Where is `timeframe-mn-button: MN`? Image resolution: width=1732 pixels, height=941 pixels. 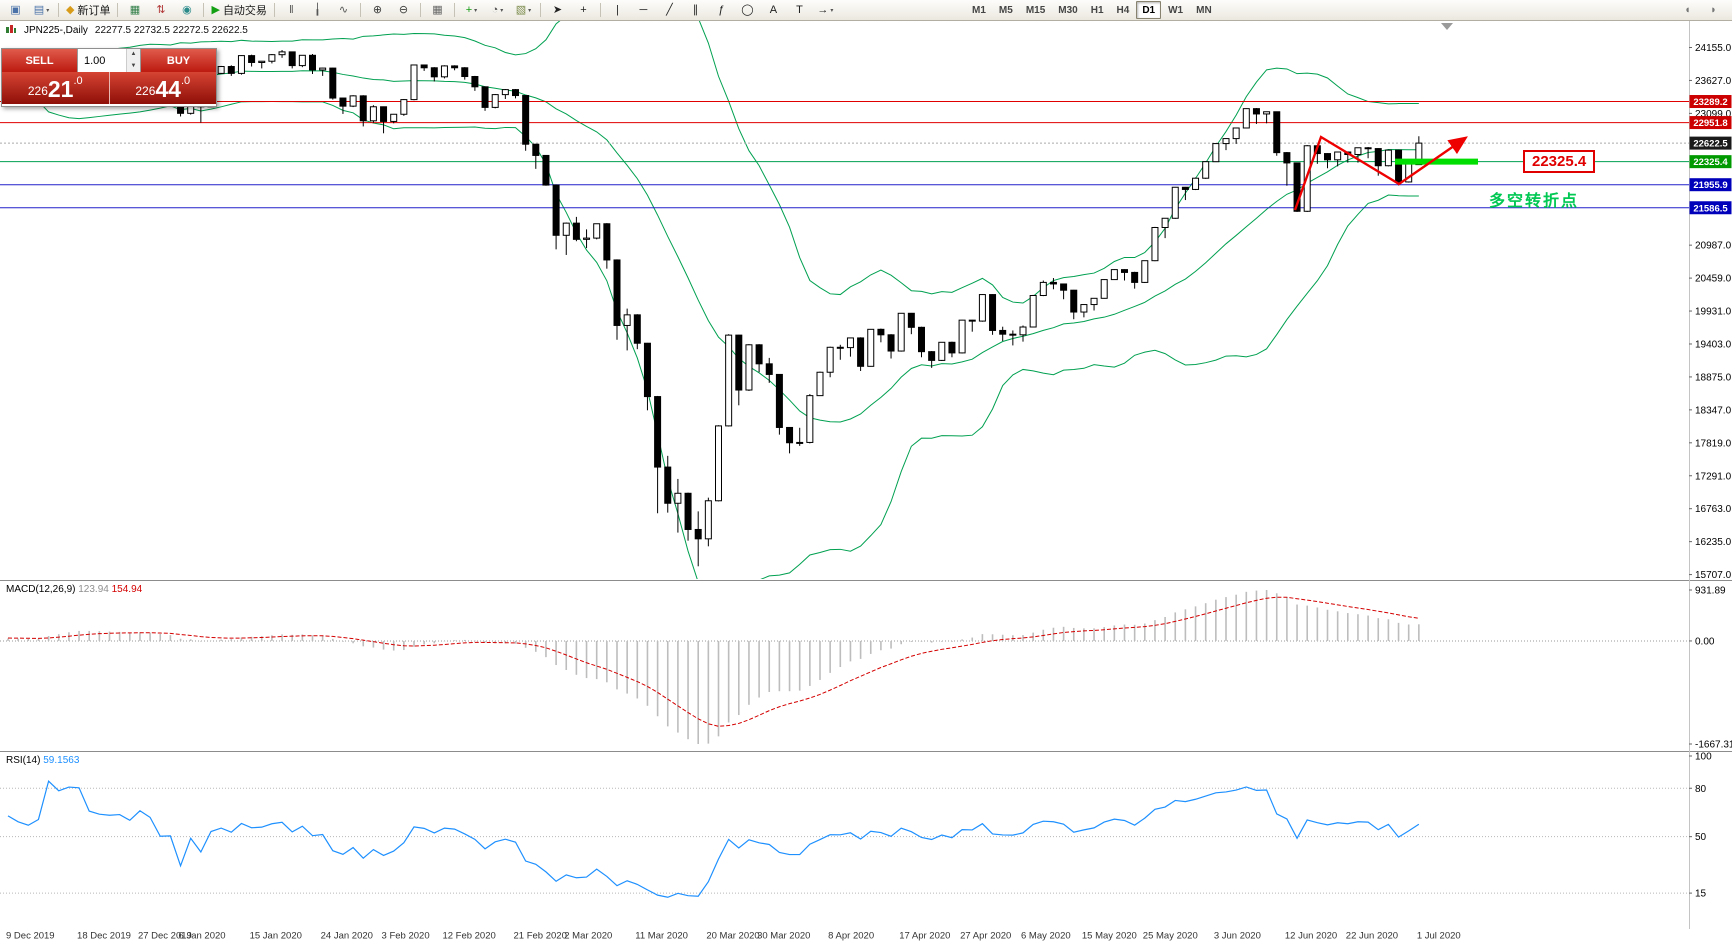 timeframe-mn-button: MN is located at coordinates (1204, 10).